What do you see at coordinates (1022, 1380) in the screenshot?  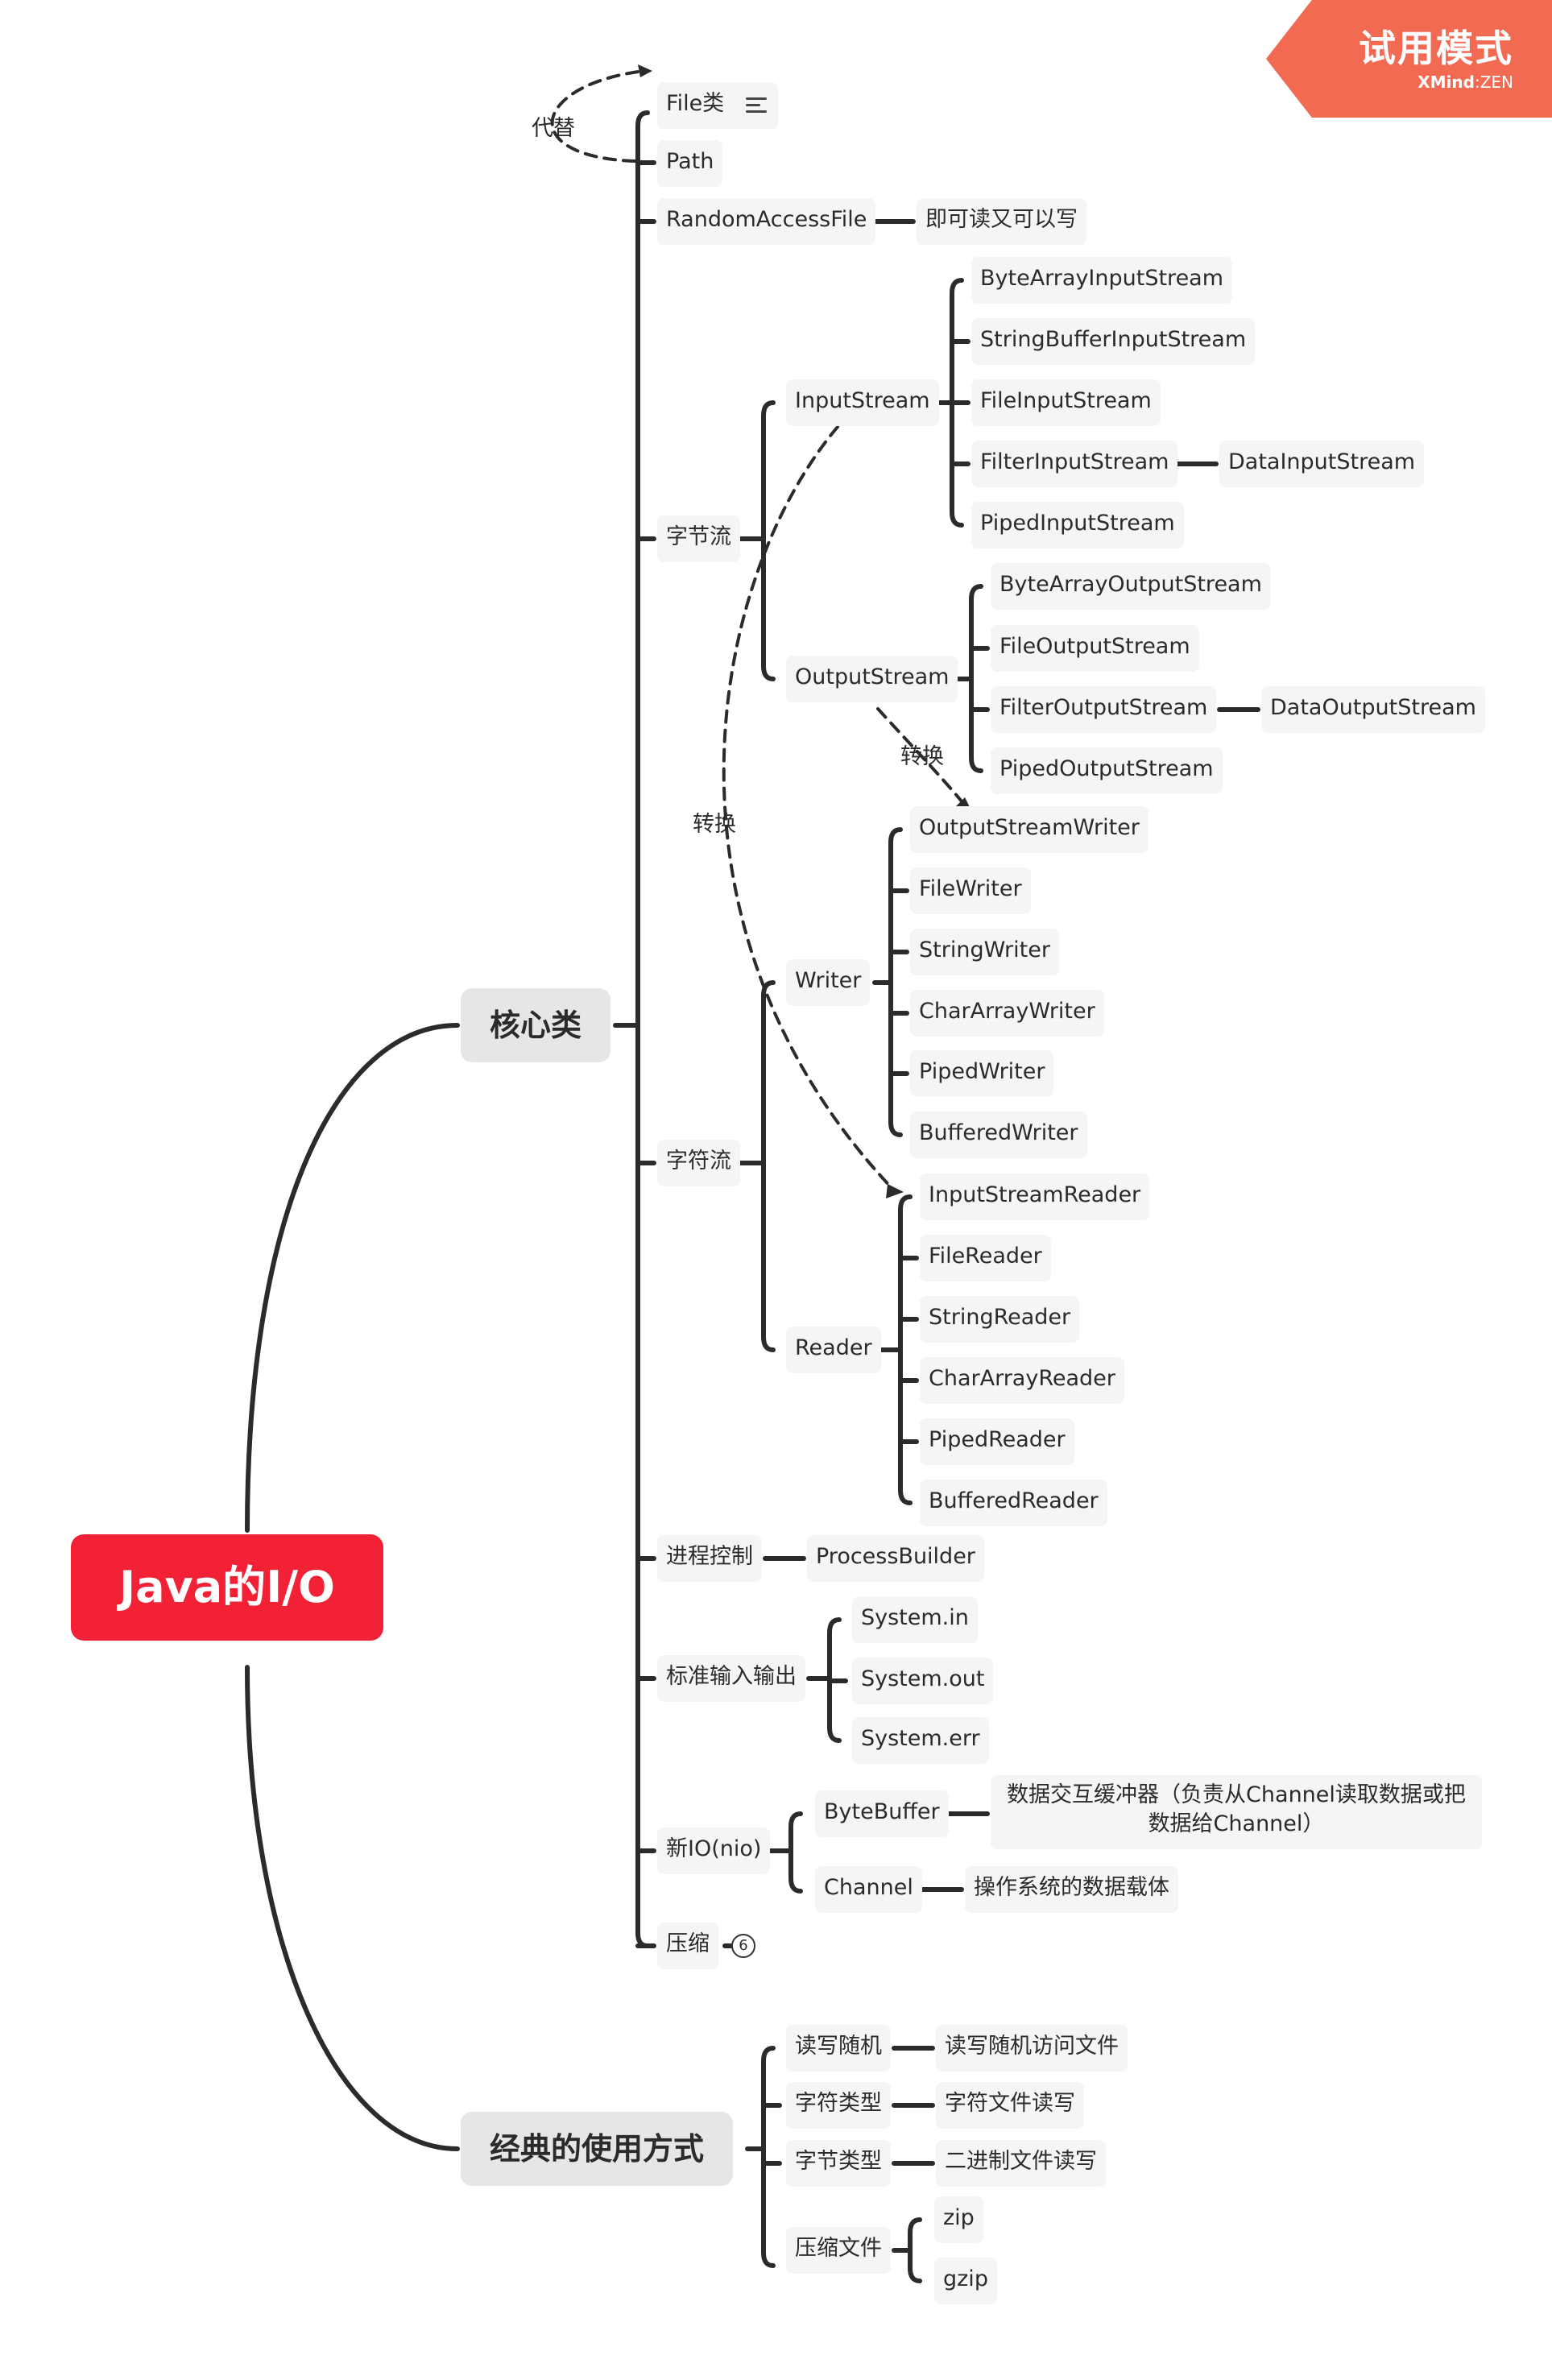 I see `topic-chararray-reader: CharArrayReader` at bounding box center [1022, 1380].